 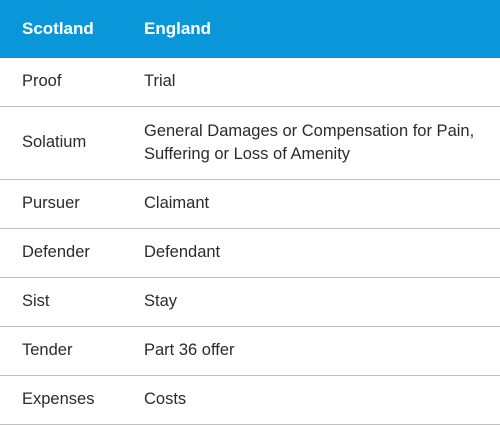 What do you see at coordinates (160, 81) in the screenshot?
I see `england-term: Trial` at bounding box center [160, 81].